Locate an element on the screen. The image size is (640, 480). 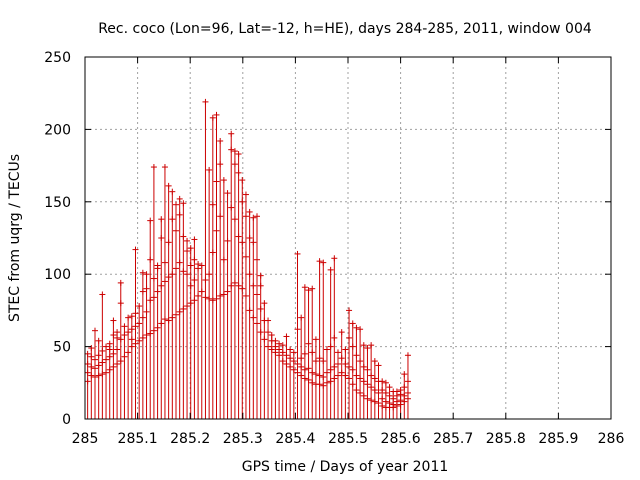
y-tick-label: 0 is located at coordinates (66, 420).